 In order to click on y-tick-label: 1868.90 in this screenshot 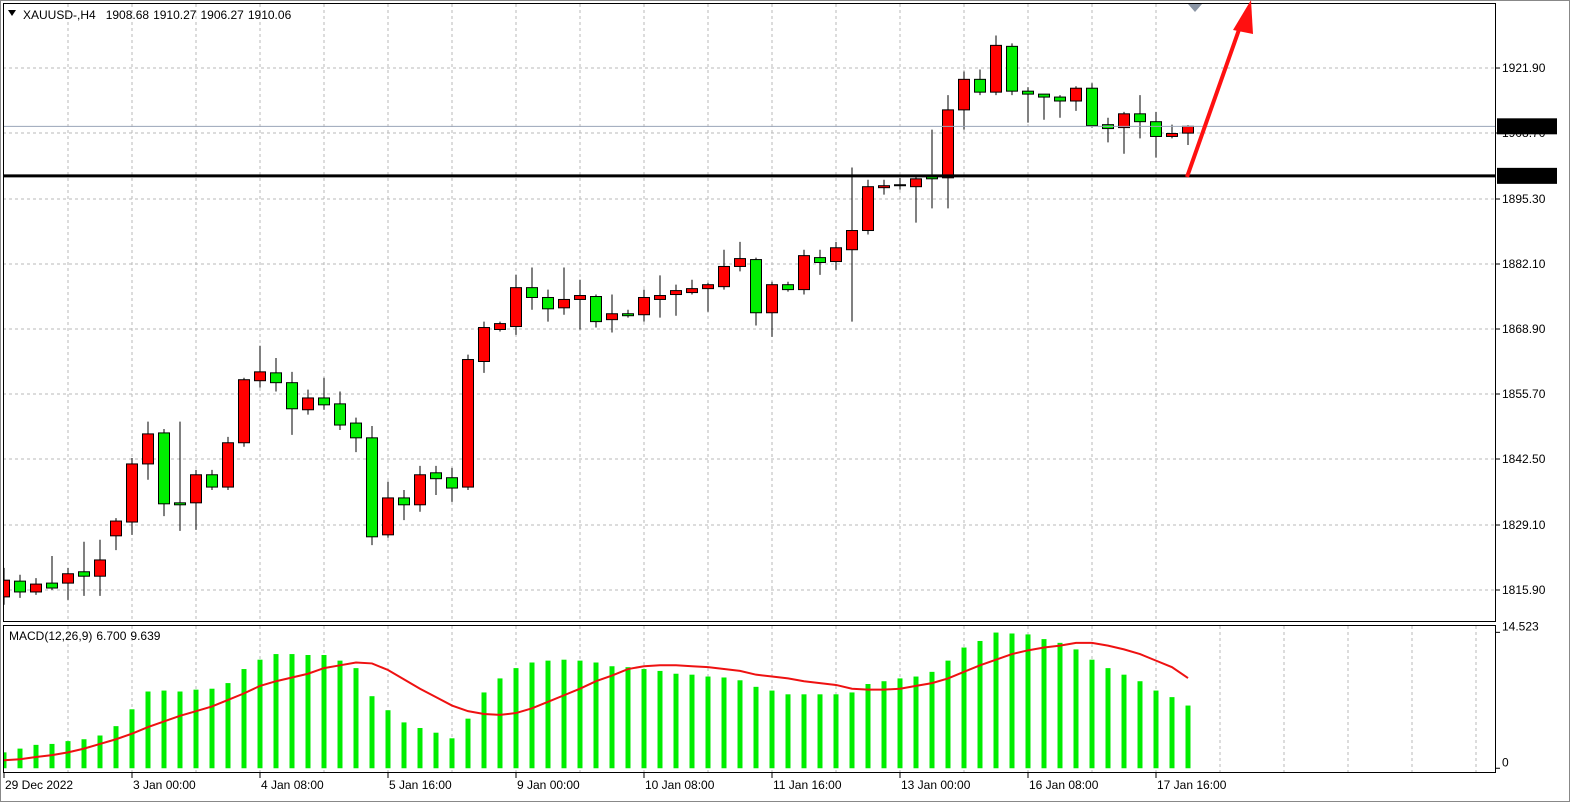, I will do `click(1524, 329)`.